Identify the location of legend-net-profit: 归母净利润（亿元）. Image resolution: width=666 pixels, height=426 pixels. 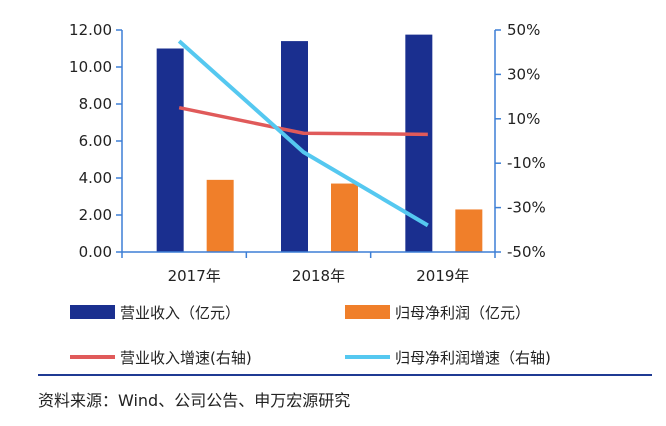
(437, 313).